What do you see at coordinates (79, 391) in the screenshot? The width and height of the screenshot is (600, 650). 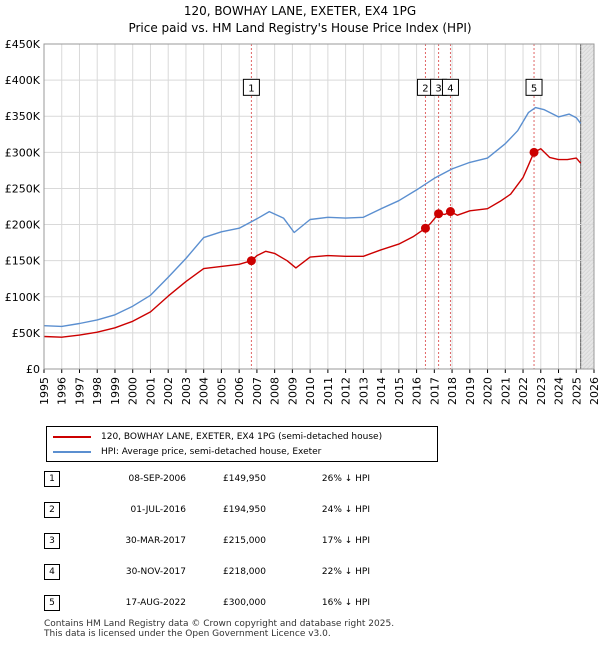 I see `x-tick-label: 1997` at bounding box center [79, 391].